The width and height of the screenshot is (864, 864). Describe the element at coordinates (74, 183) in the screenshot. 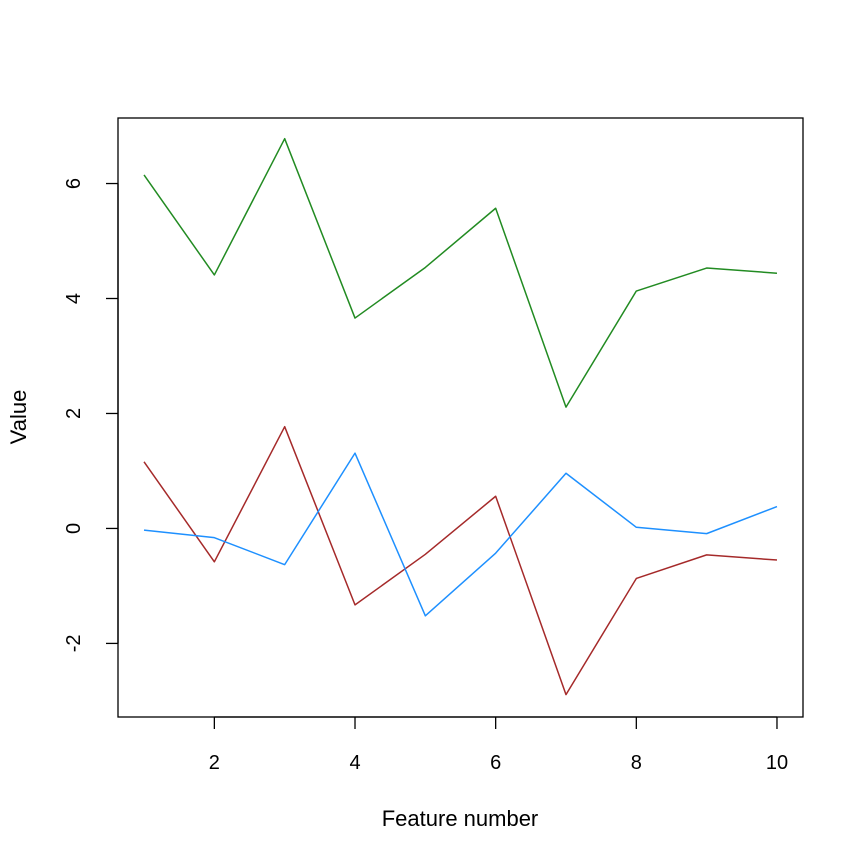

I see `y-tick-label: 6` at that location.